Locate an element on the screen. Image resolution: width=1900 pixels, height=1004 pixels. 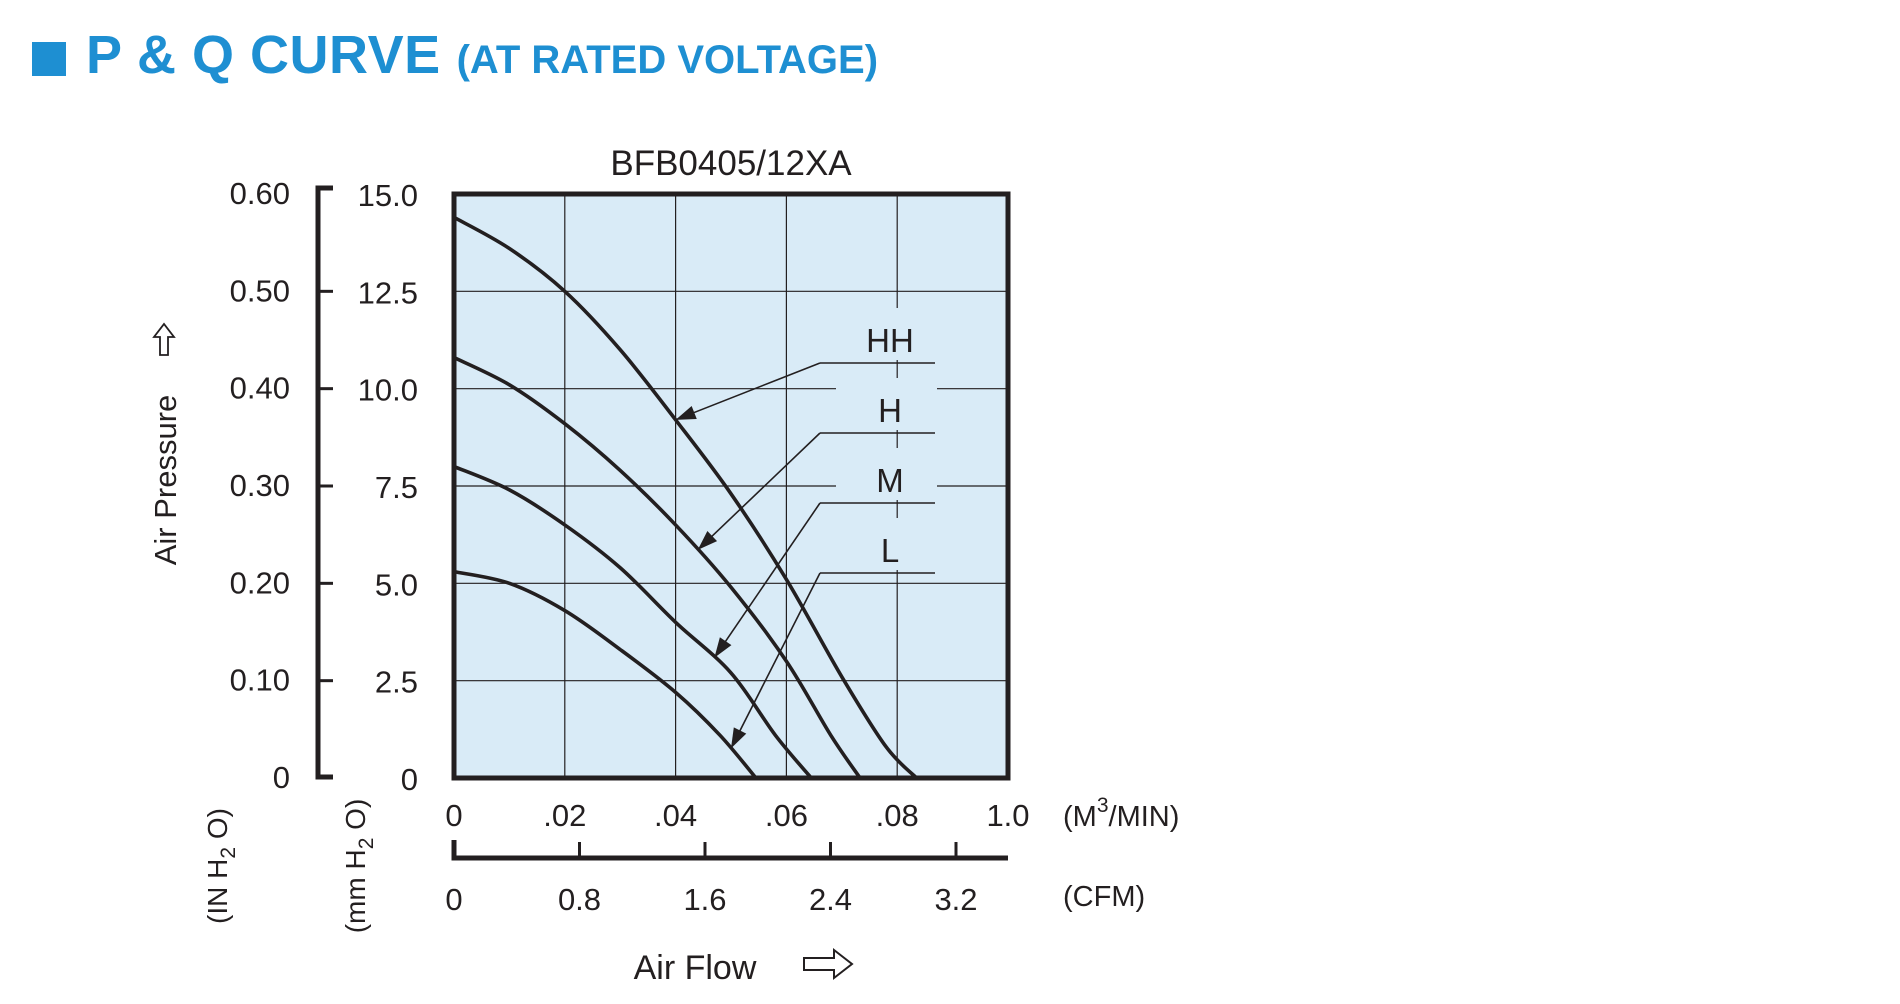
page-subtitle: (AT RATED VOLTAGE) is located at coordinates (667, 60).